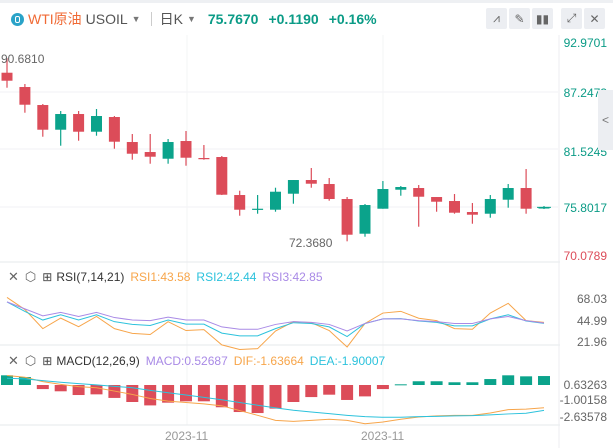 This screenshot has width=613, height=448. Describe the element at coordinates (171, 19) in the screenshot. I see `period-selector: 日K` at that location.